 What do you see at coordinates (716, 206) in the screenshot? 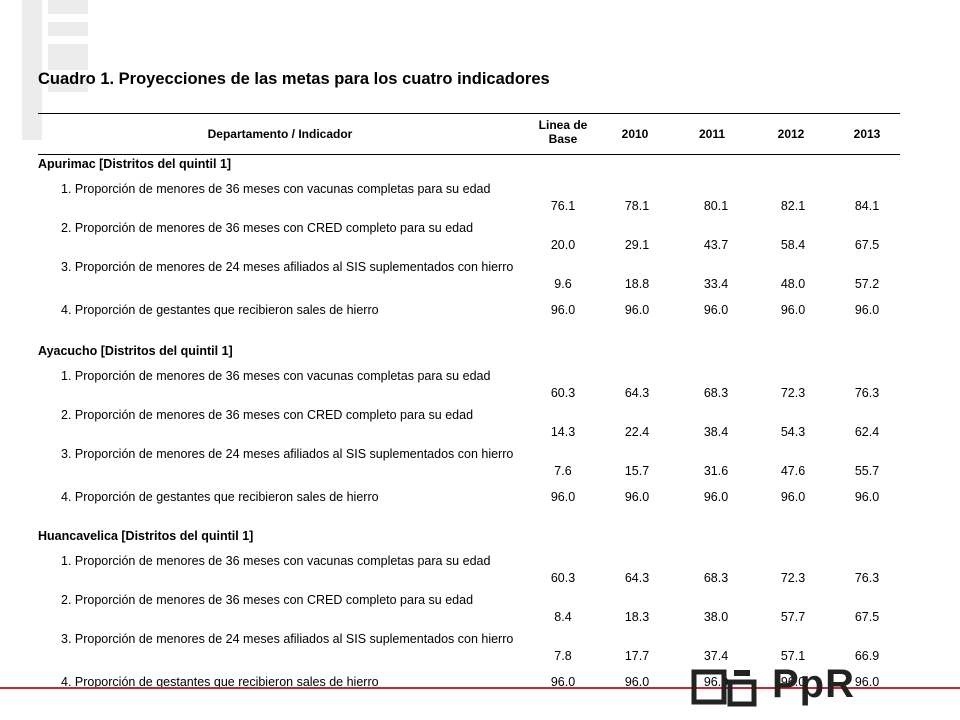
I see `value-cell: 80.1` at bounding box center [716, 206].